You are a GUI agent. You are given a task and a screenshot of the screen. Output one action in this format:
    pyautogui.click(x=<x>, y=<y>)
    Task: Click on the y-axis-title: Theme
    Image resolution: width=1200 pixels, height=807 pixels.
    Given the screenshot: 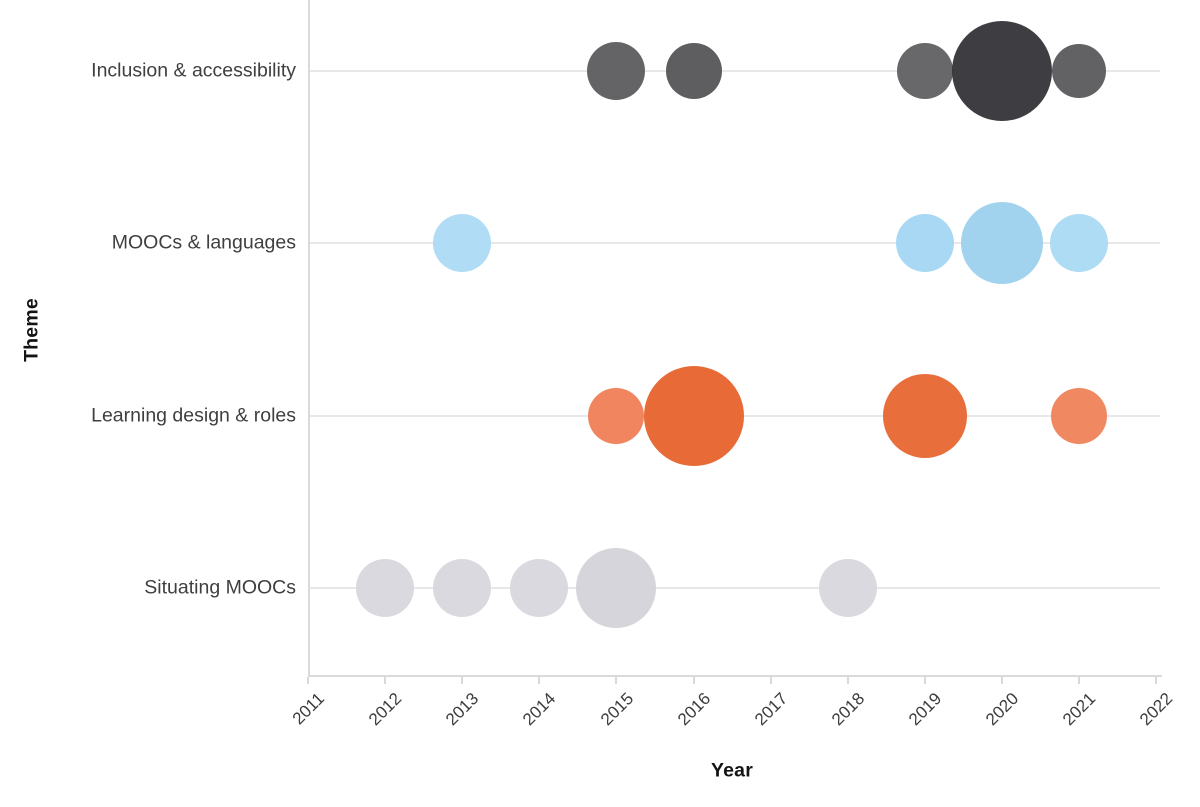 What is the action you would take?
    pyautogui.click(x=31, y=330)
    